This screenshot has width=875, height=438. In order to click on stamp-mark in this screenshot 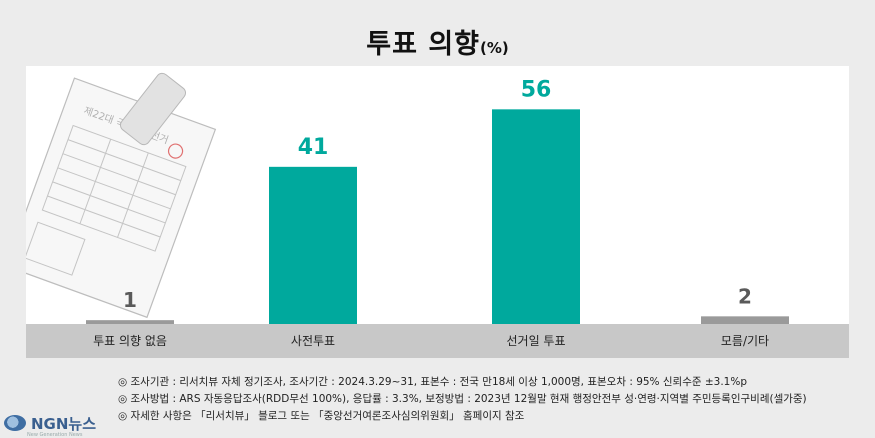, I will do `click(175, 151)`.